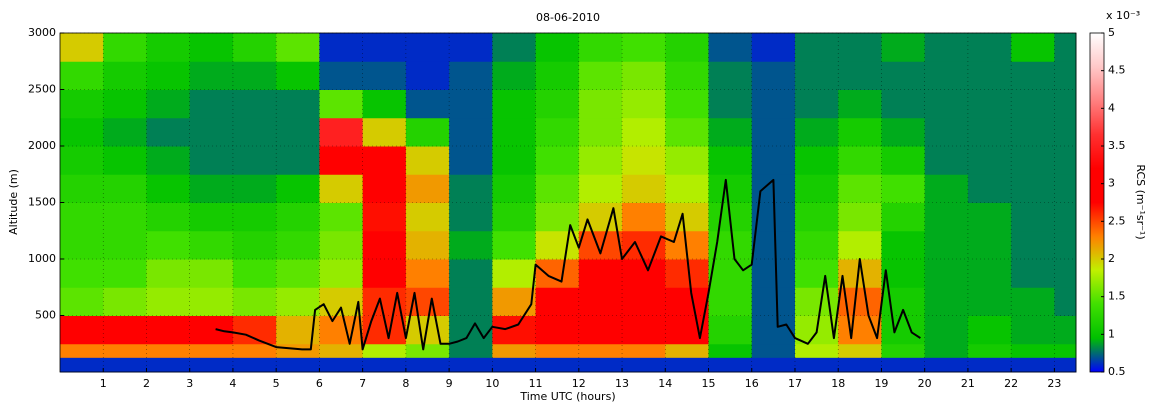 The height and width of the screenshot is (406, 1149). I want to click on x-tick-label: 9, so click(449, 383).